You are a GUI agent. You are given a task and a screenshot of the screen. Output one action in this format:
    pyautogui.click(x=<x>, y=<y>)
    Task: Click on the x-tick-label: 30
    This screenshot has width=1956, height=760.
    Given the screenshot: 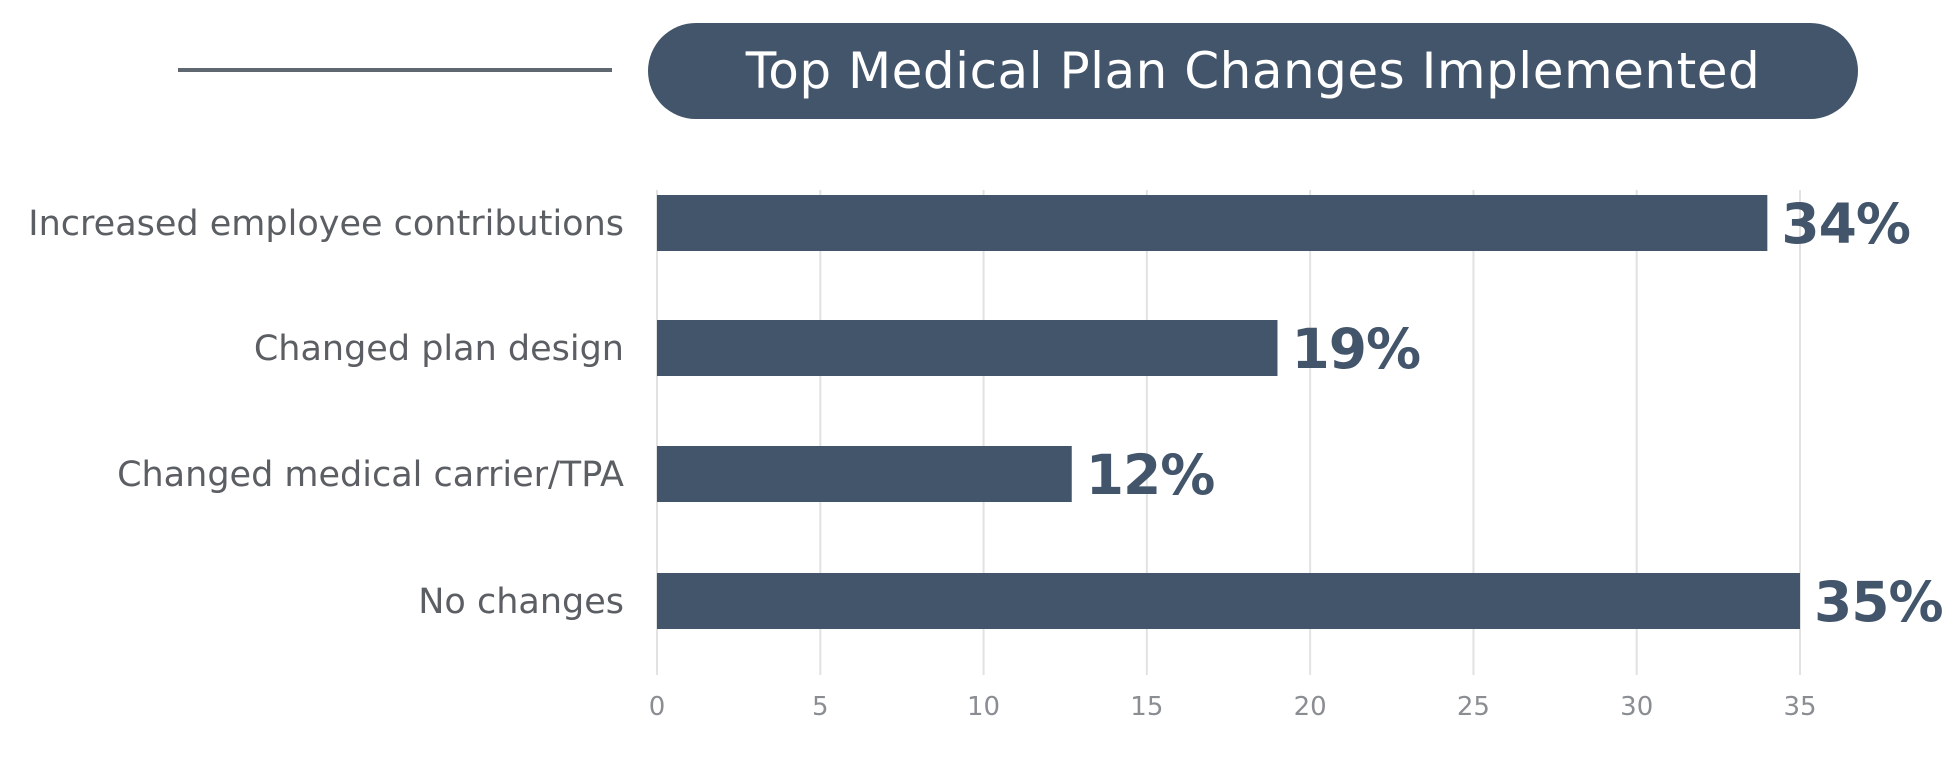 What is the action you would take?
    pyautogui.click(x=1636, y=707)
    